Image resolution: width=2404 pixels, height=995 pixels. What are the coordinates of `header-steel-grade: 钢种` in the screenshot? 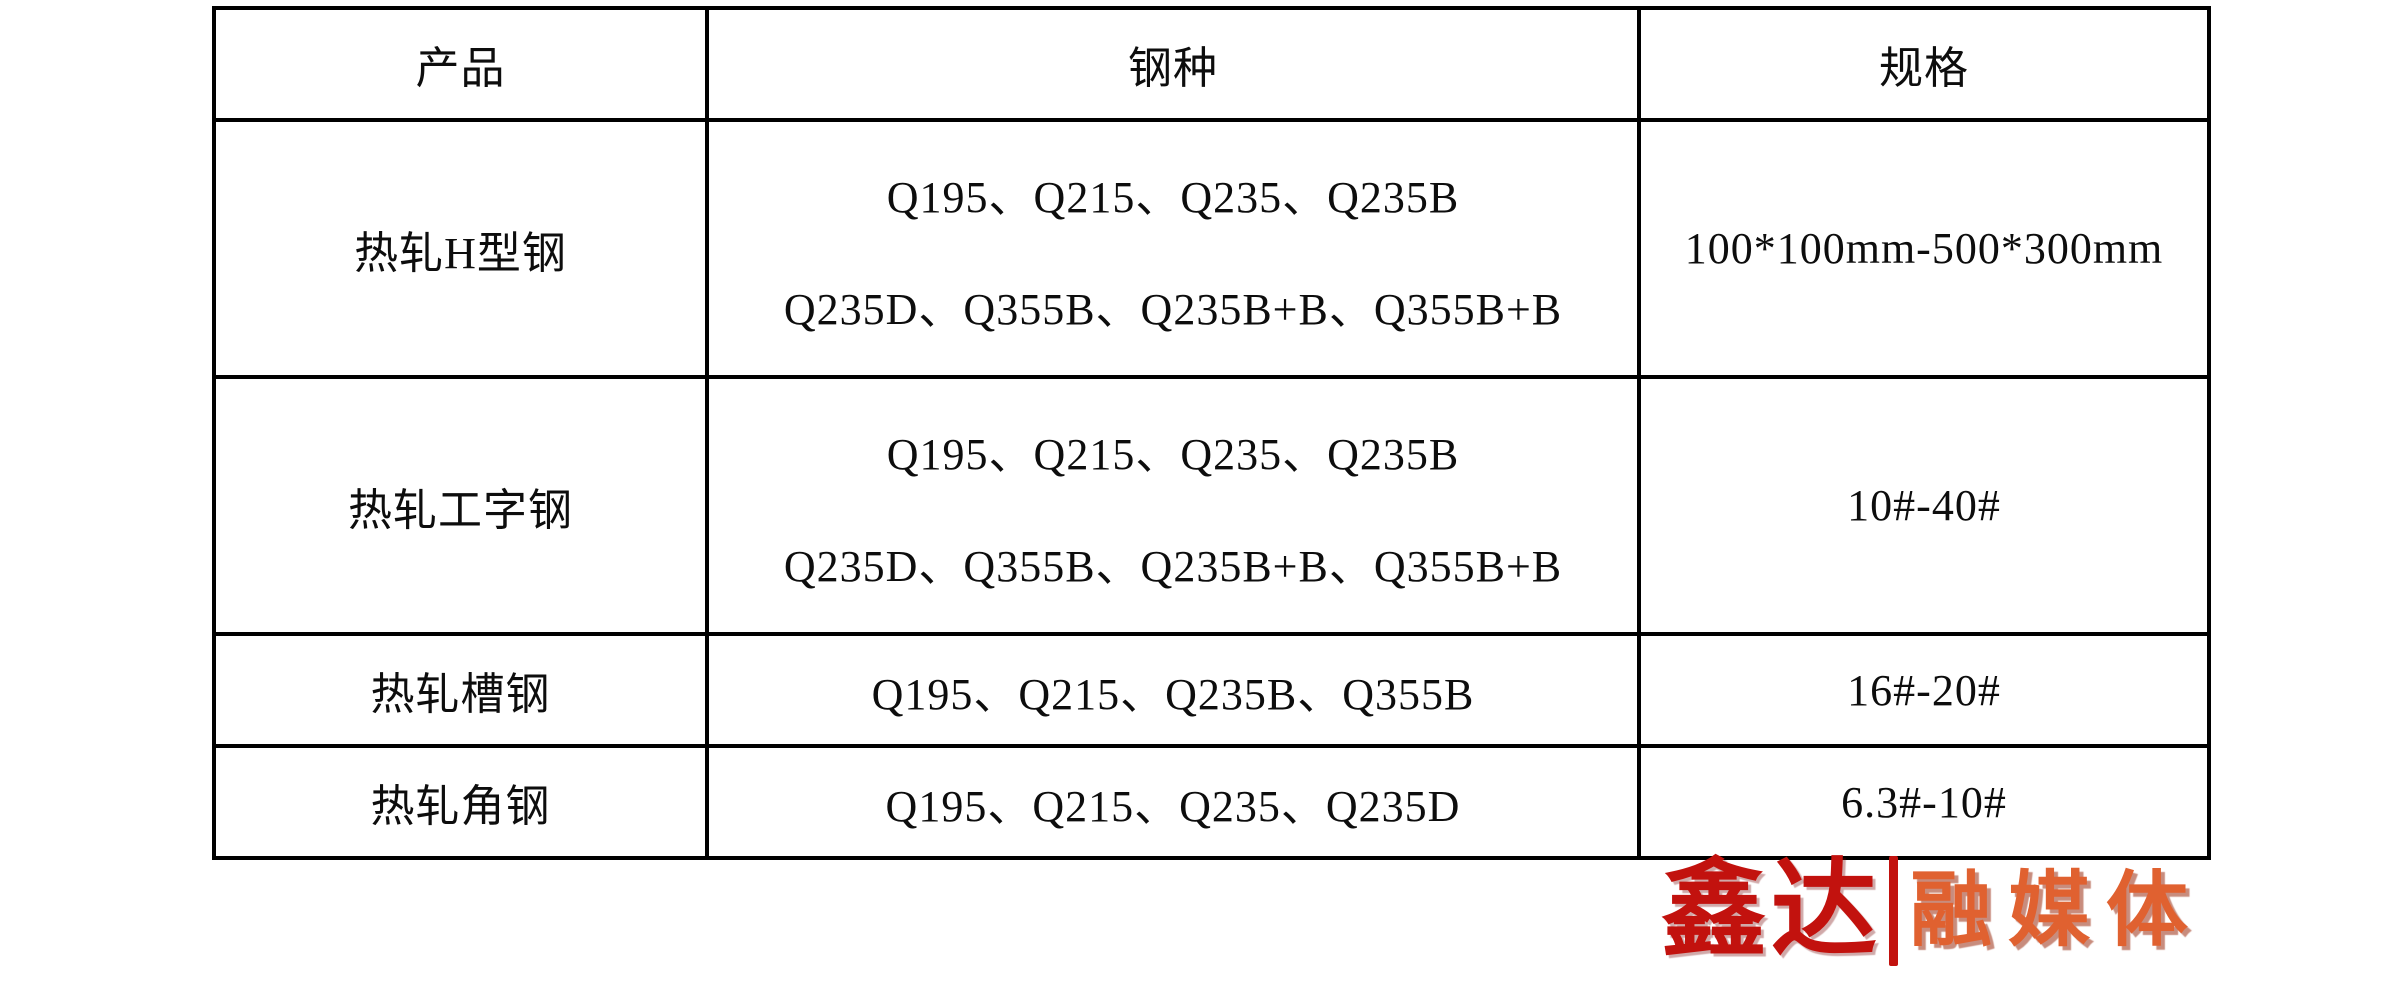 It's located at (1173, 64).